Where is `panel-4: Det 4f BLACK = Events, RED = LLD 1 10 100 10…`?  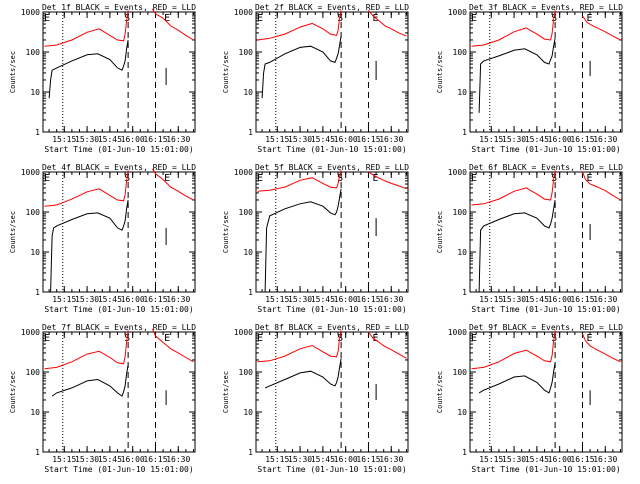 panel-4: Det 4f BLACK = Events, RED = LLD 1 10 100 10… is located at coordinates (102, 238).